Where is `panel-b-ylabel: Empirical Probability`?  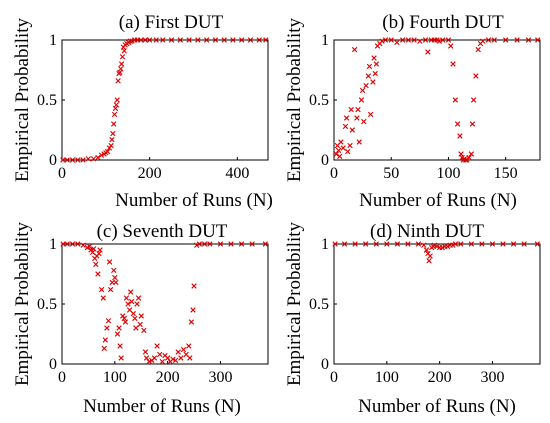 panel-b-ylabel: Empirical Probability is located at coordinates (294, 99).